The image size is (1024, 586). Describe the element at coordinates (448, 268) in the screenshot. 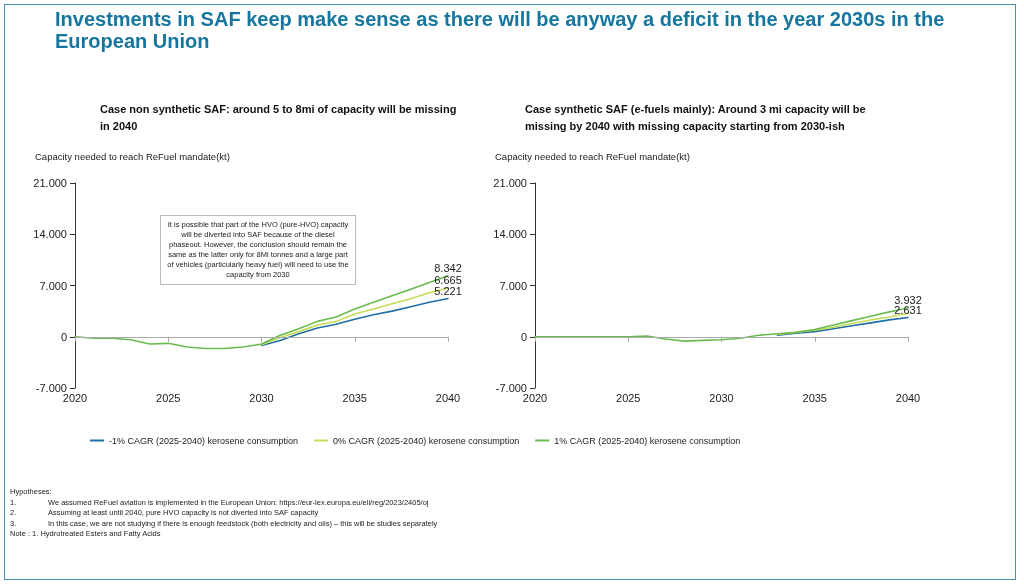

I see `data-label: 8.342` at that location.